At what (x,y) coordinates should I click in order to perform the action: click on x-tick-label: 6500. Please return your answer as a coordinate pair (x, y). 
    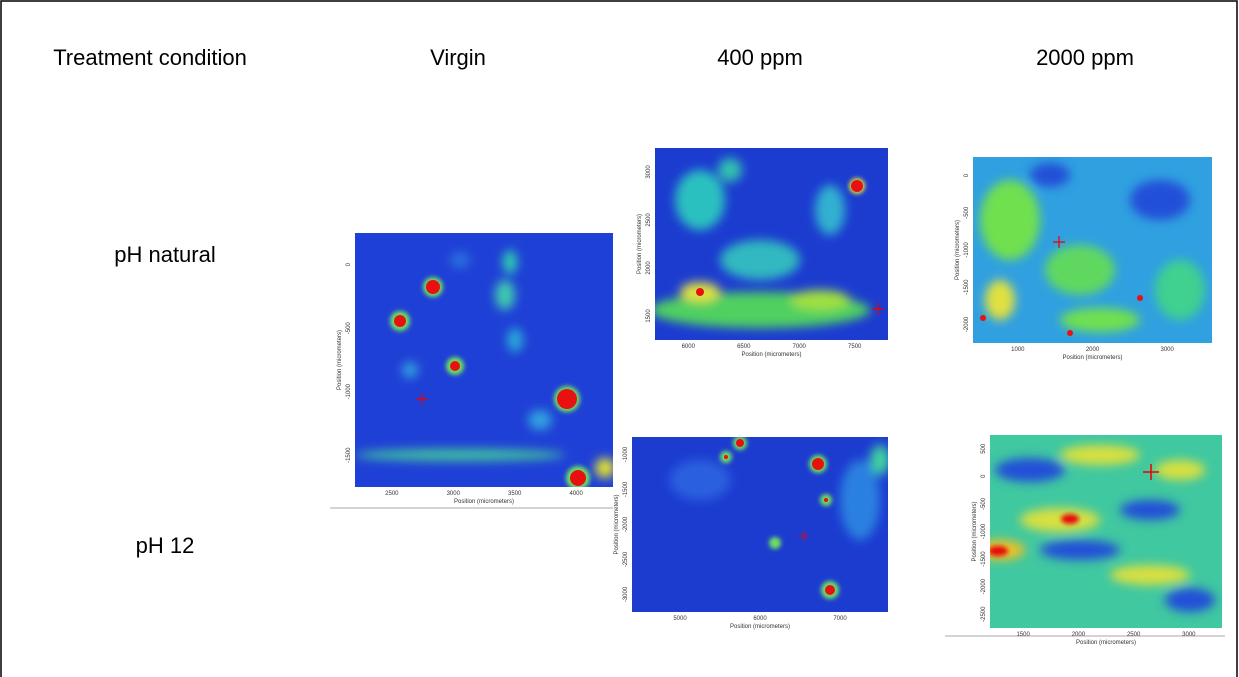
    Looking at the image, I should click on (744, 347).